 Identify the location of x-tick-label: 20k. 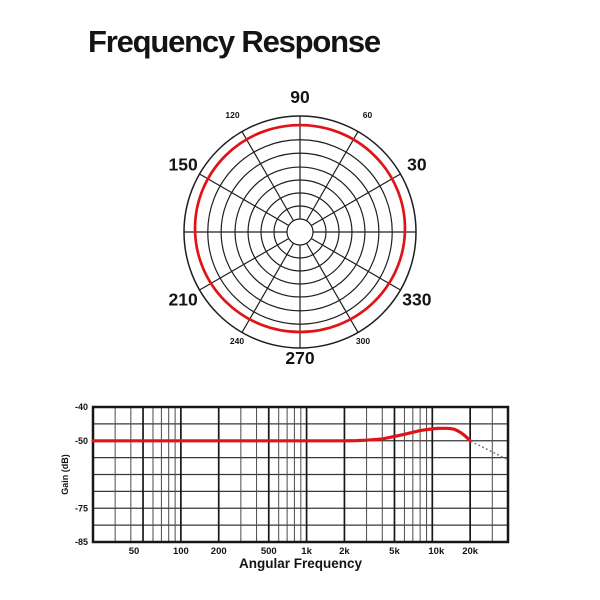
(470, 551).